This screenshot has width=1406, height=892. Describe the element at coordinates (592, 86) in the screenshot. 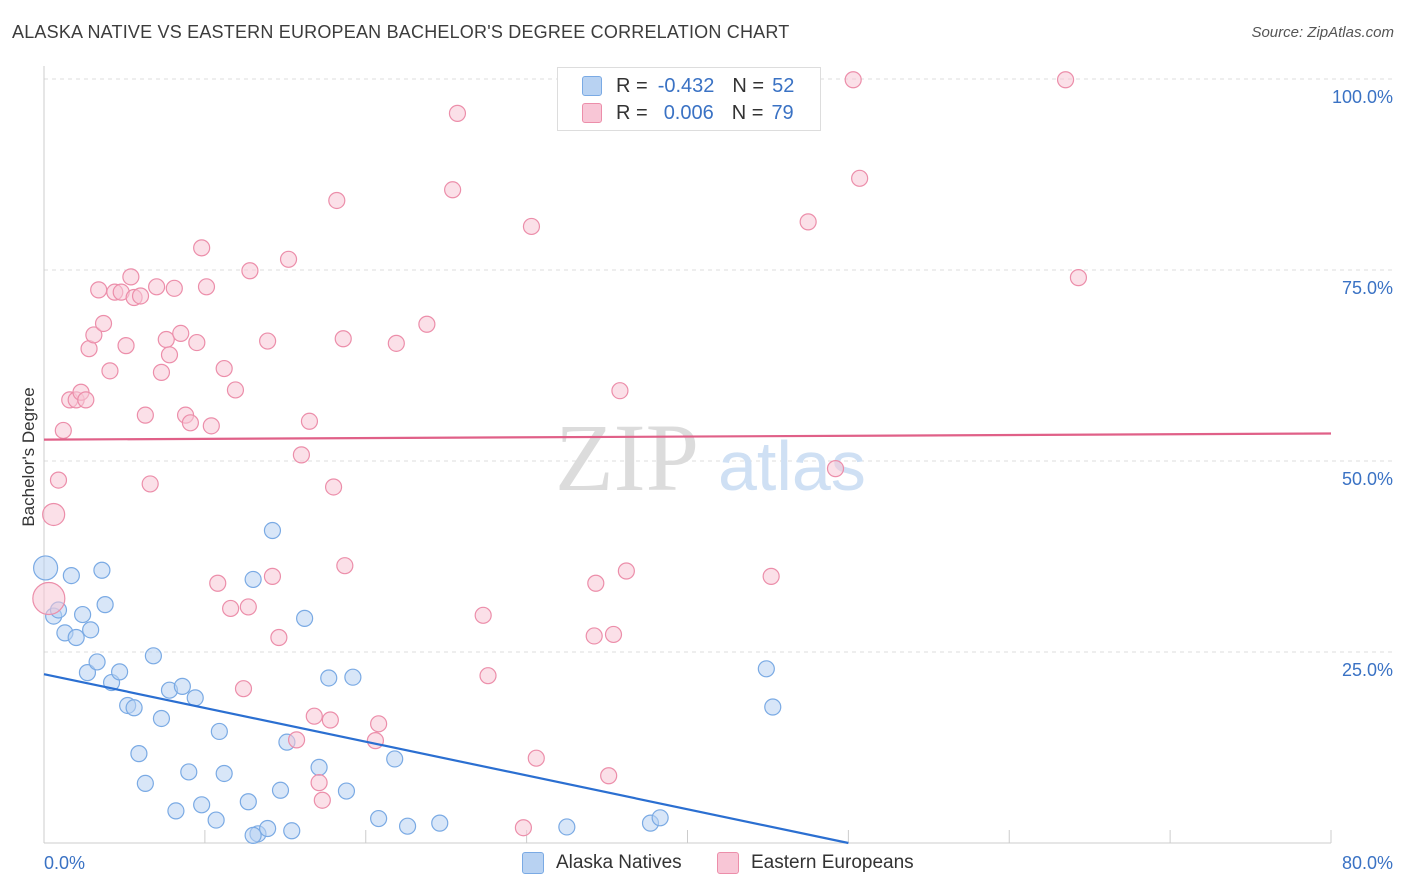

I see `alaska-swatch` at that location.